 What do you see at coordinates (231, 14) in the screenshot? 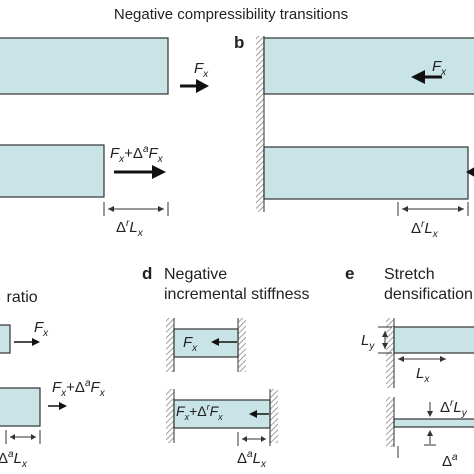
I see `figure-title: Negative compressibility transitions` at bounding box center [231, 14].